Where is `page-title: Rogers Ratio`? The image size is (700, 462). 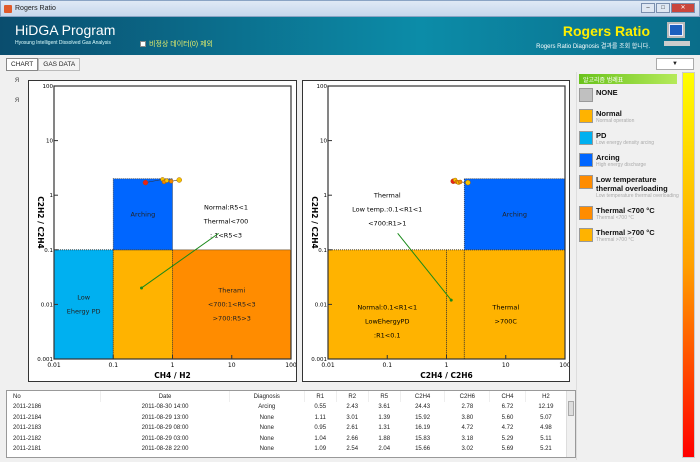 page-title: Rogers Ratio is located at coordinates (606, 31).